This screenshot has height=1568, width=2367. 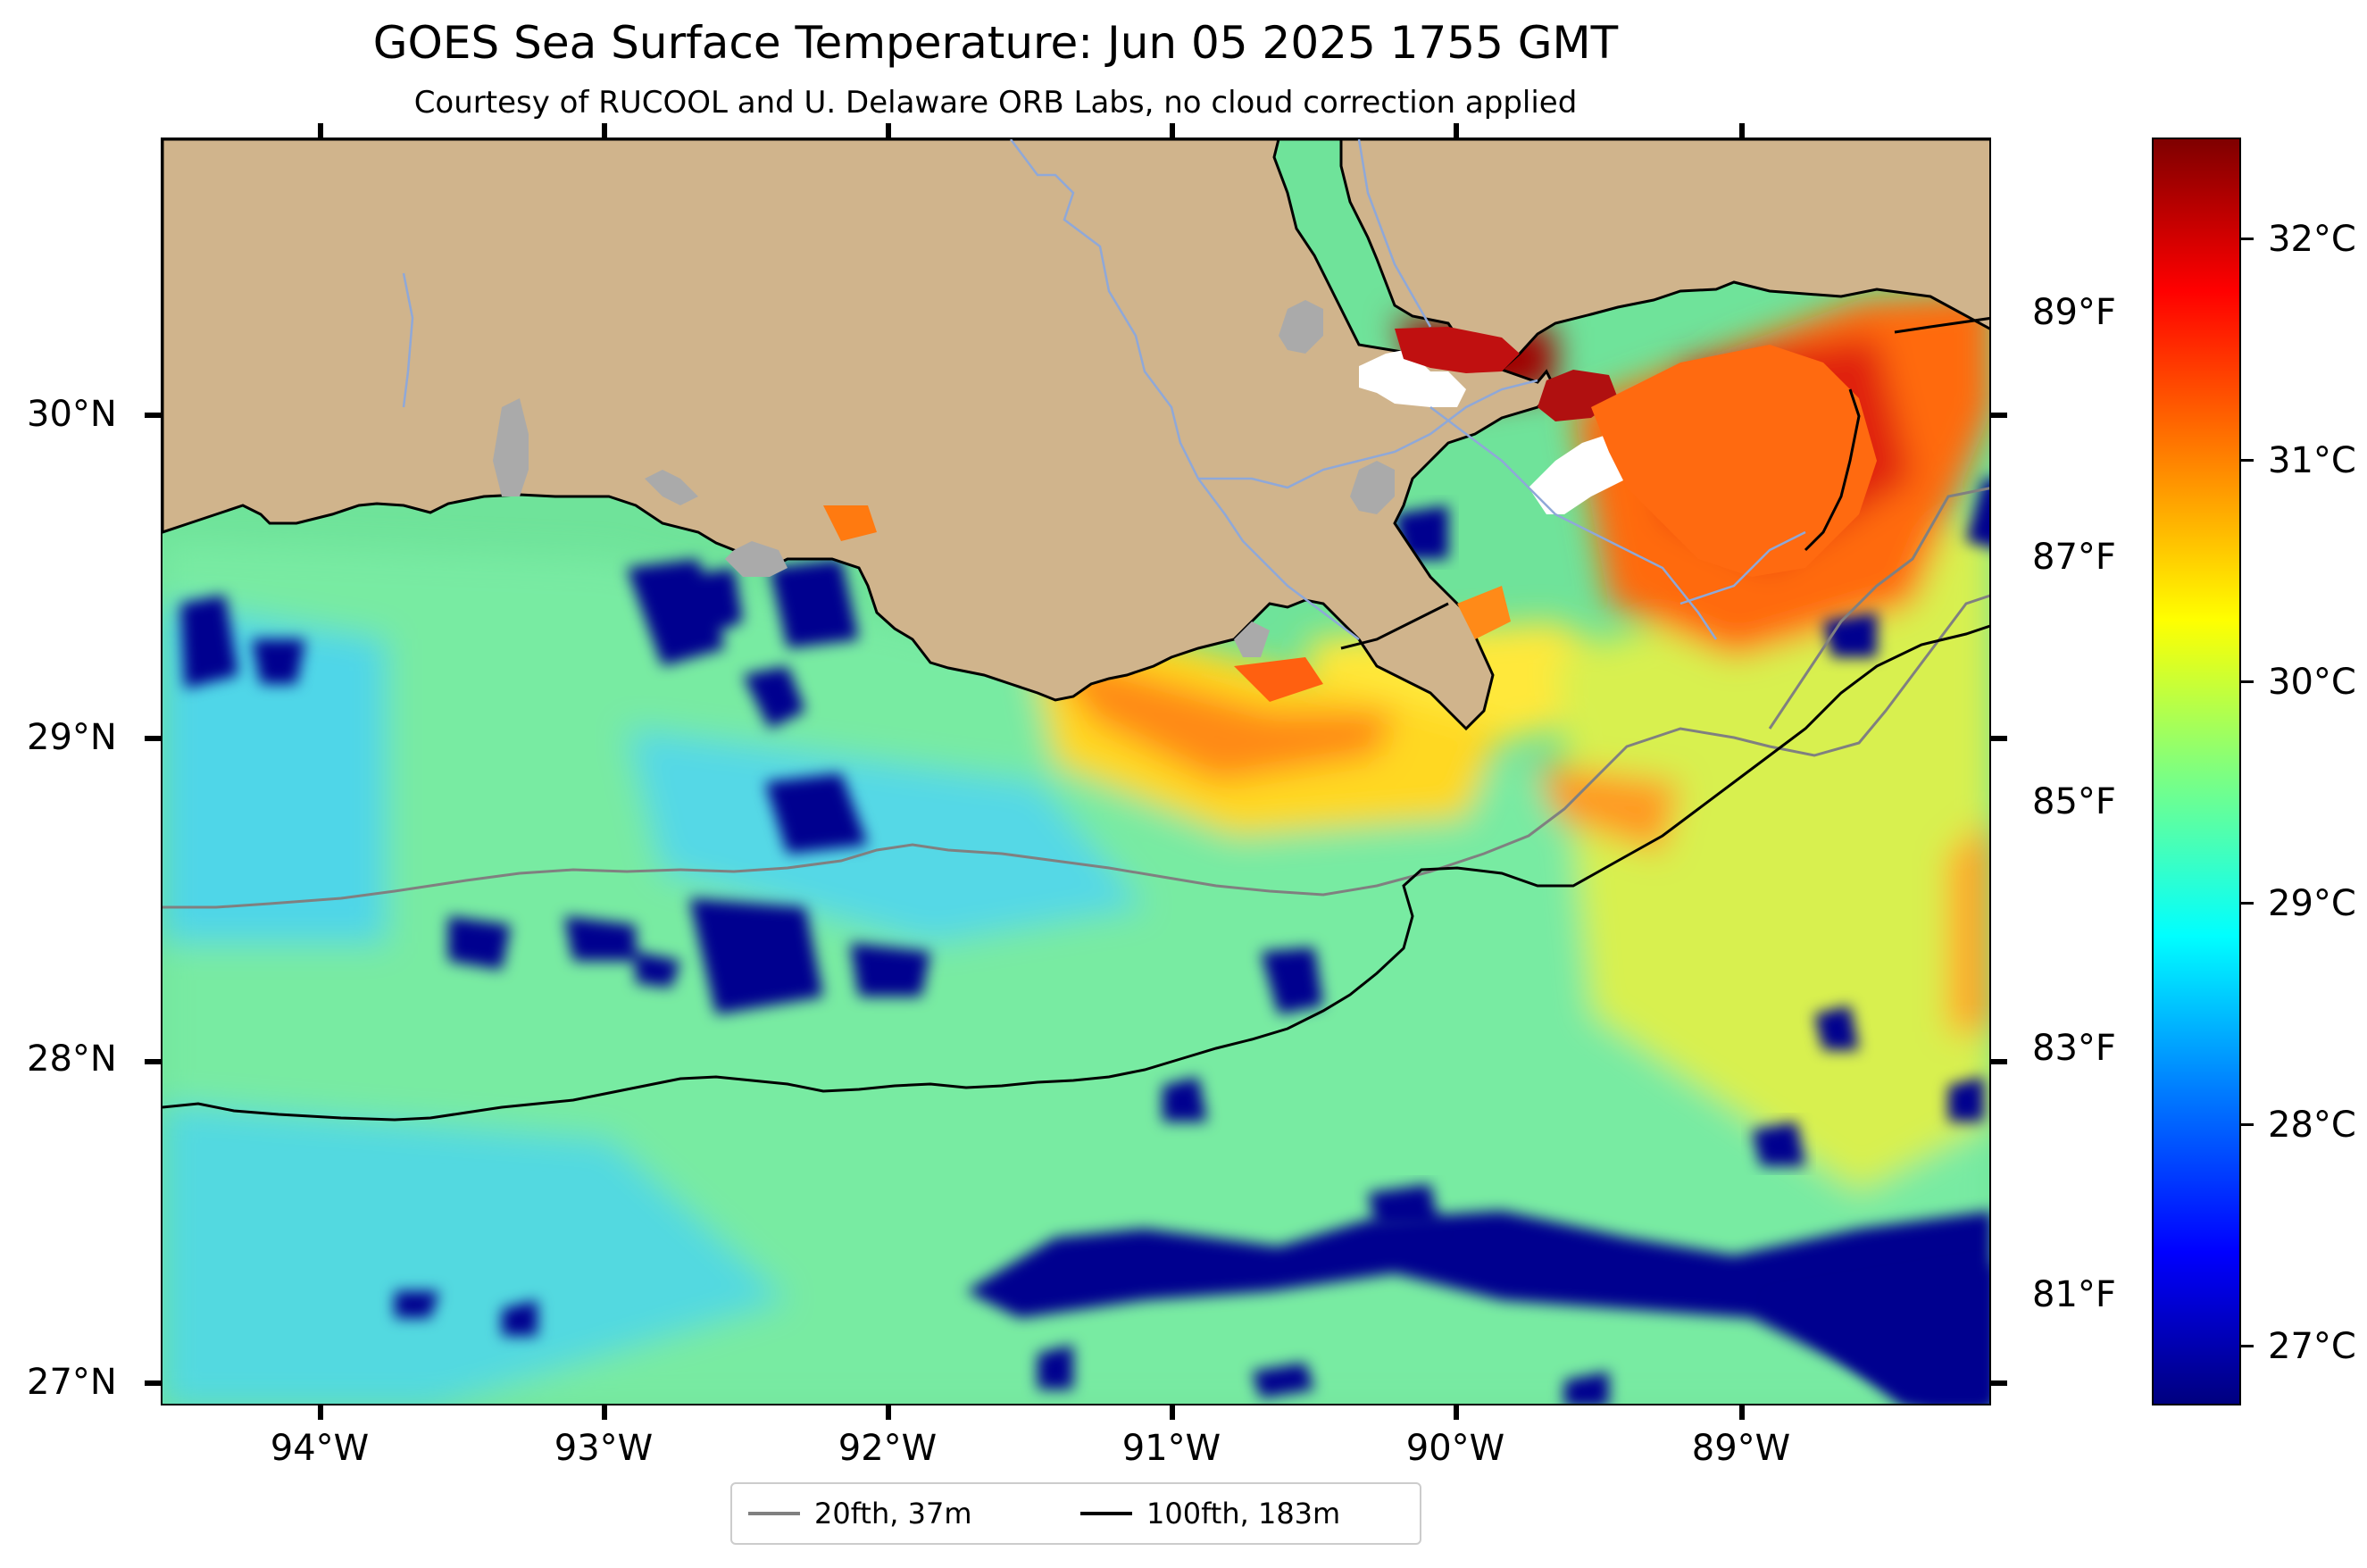 I want to click on colorbar-label-28c: 28°C, so click(x=2312, y=1125).